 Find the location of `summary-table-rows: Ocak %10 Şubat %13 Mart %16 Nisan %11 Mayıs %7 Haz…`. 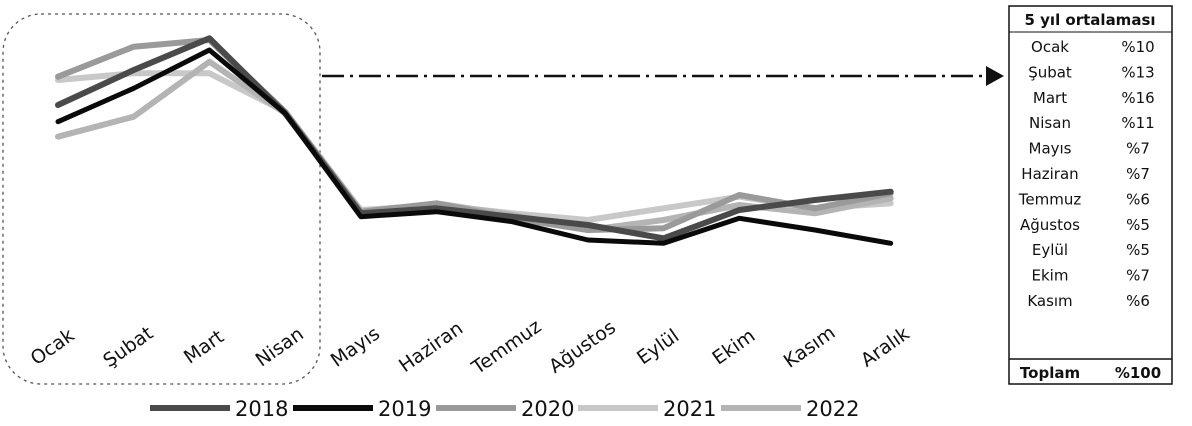

summary-table-rows: Ocak %10 Şubat %13 Mart %16 Nisan %11 Mayıs %7 Haz… is located at coordinates (1086, 174).